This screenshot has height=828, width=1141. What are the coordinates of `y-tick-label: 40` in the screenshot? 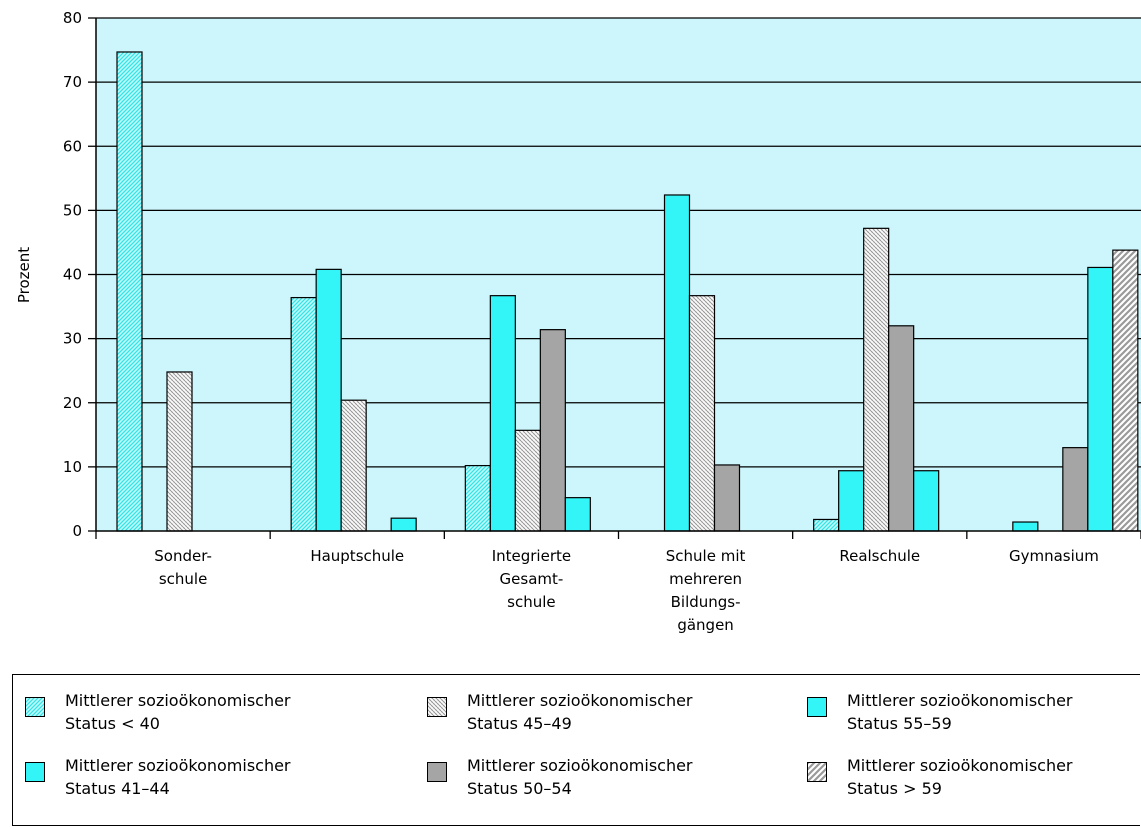 It's located at (72, 275).